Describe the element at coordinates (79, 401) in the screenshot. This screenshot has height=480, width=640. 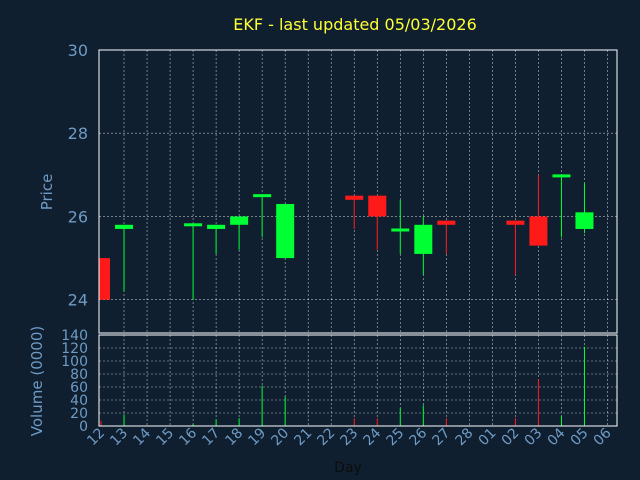
I see `volume-y-tick-label: 40` at that location.